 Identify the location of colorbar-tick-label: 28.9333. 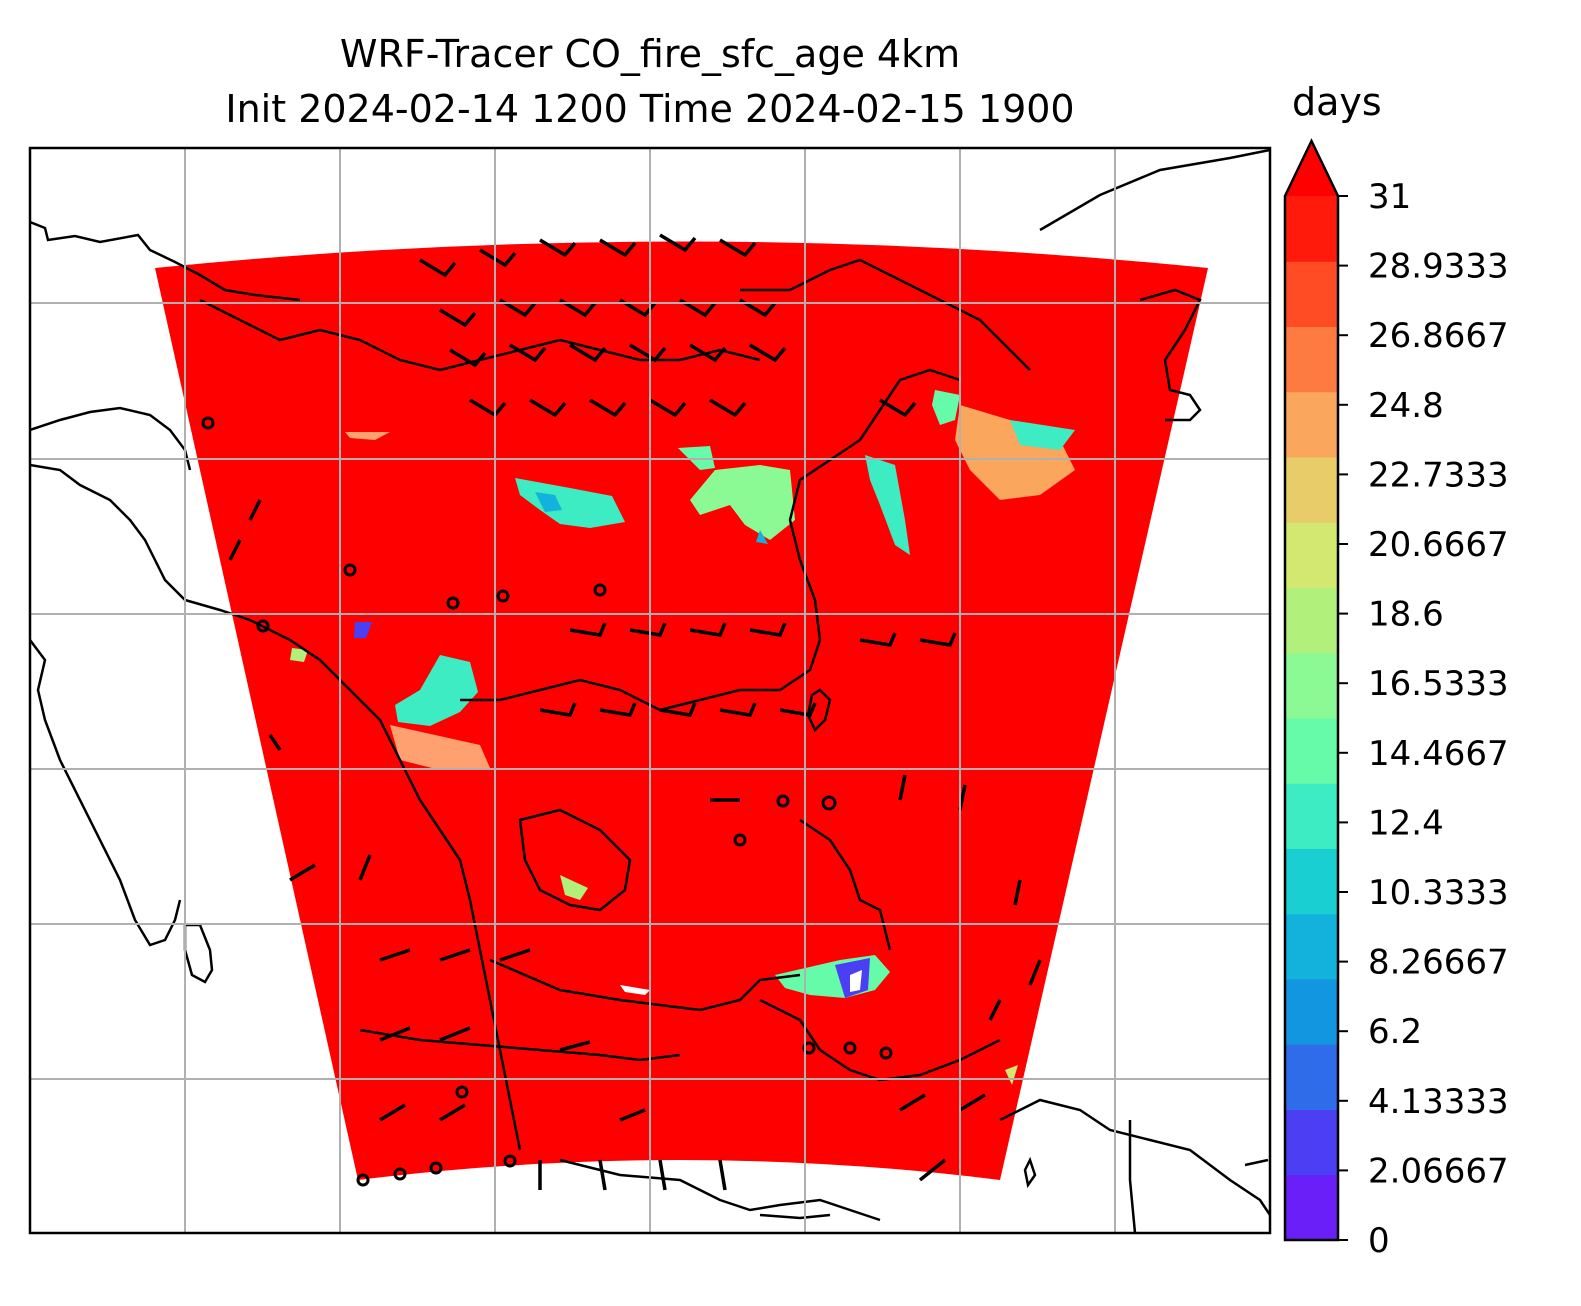
(1438, 267).